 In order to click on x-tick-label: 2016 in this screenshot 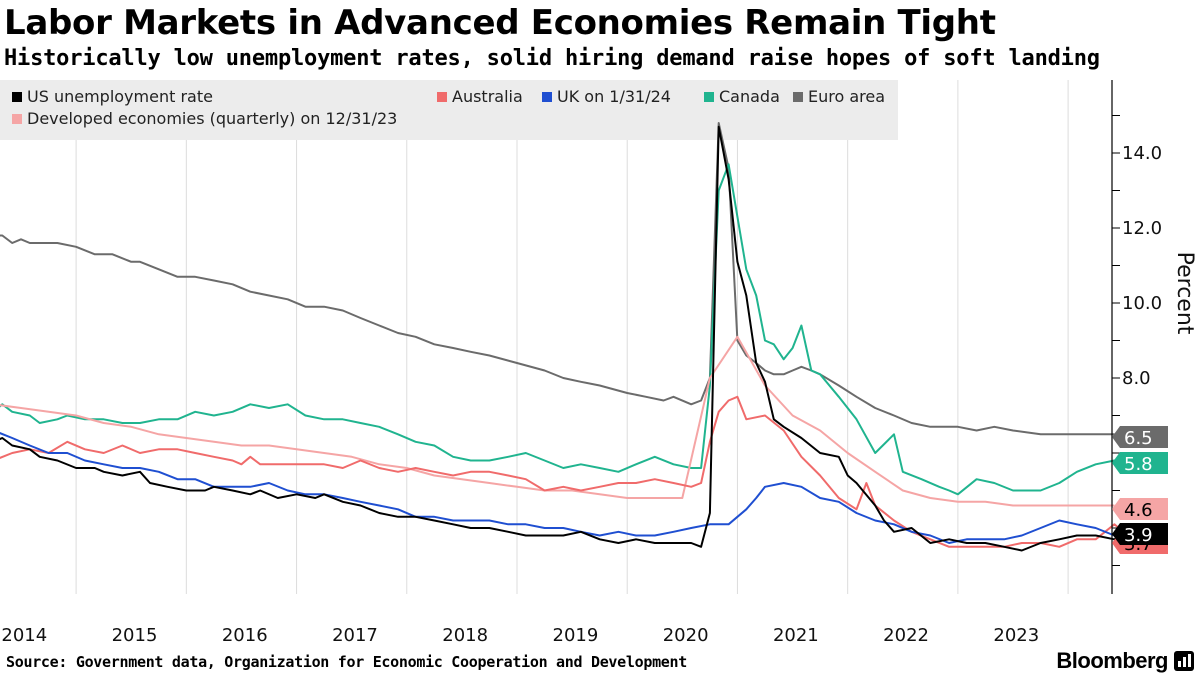, I will do `click(245, 635)`.